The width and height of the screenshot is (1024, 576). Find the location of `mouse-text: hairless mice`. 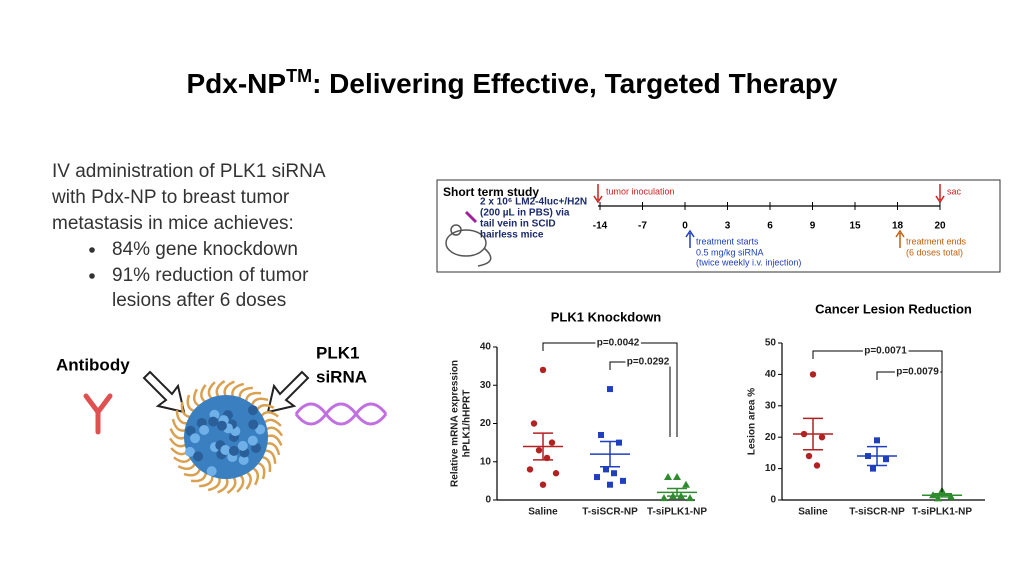

mouse-text: hairless mice is located at coordinates (512, 235).